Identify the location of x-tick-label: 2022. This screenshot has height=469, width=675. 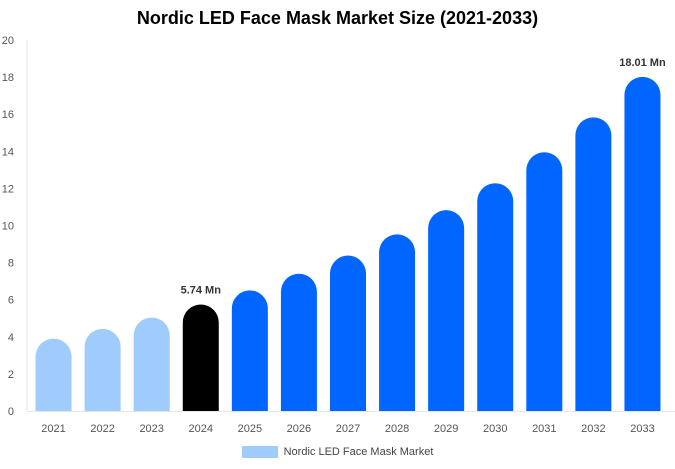
(102, 429).